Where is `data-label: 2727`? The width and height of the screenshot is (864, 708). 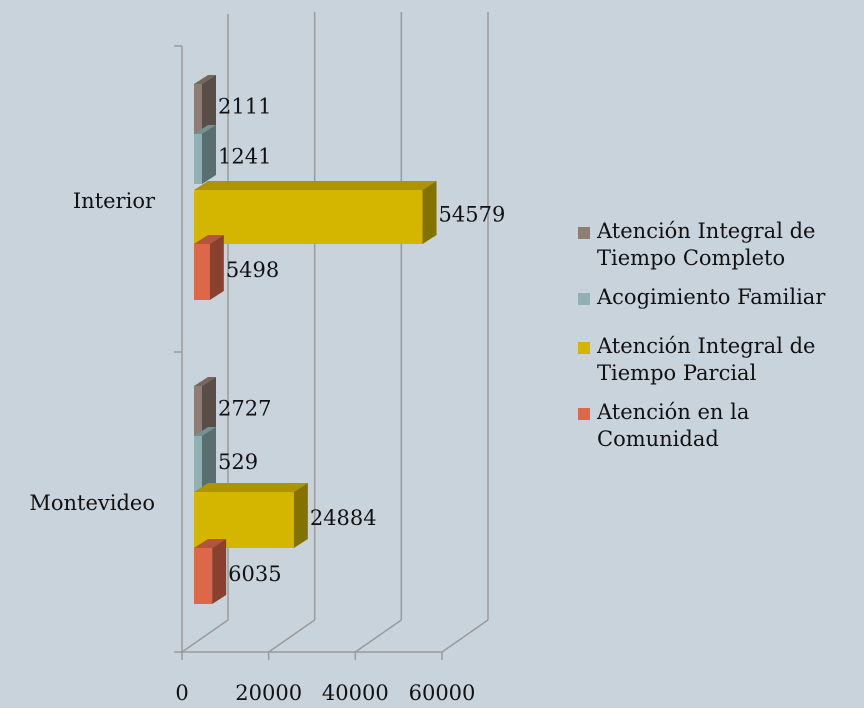 data-label: 2727 is located at coordinates (244, 409).